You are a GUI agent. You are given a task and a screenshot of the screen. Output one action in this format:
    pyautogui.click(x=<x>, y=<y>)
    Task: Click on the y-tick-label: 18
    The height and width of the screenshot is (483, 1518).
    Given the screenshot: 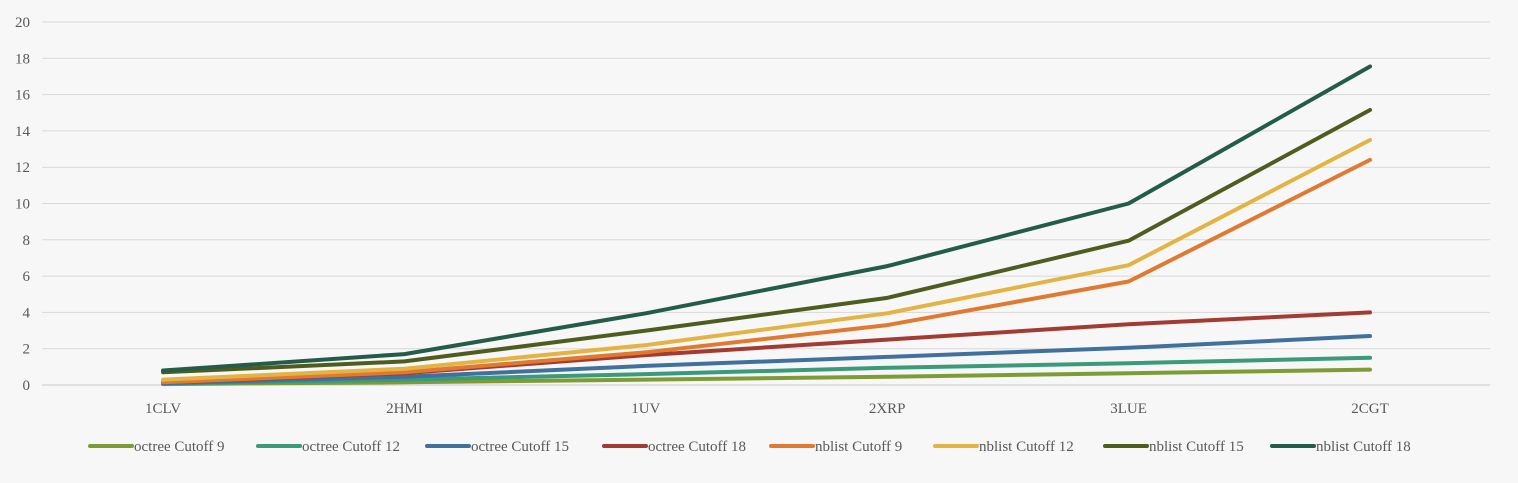 What is the action you would take?
    pyautogui.click(x=22, y=59)
    